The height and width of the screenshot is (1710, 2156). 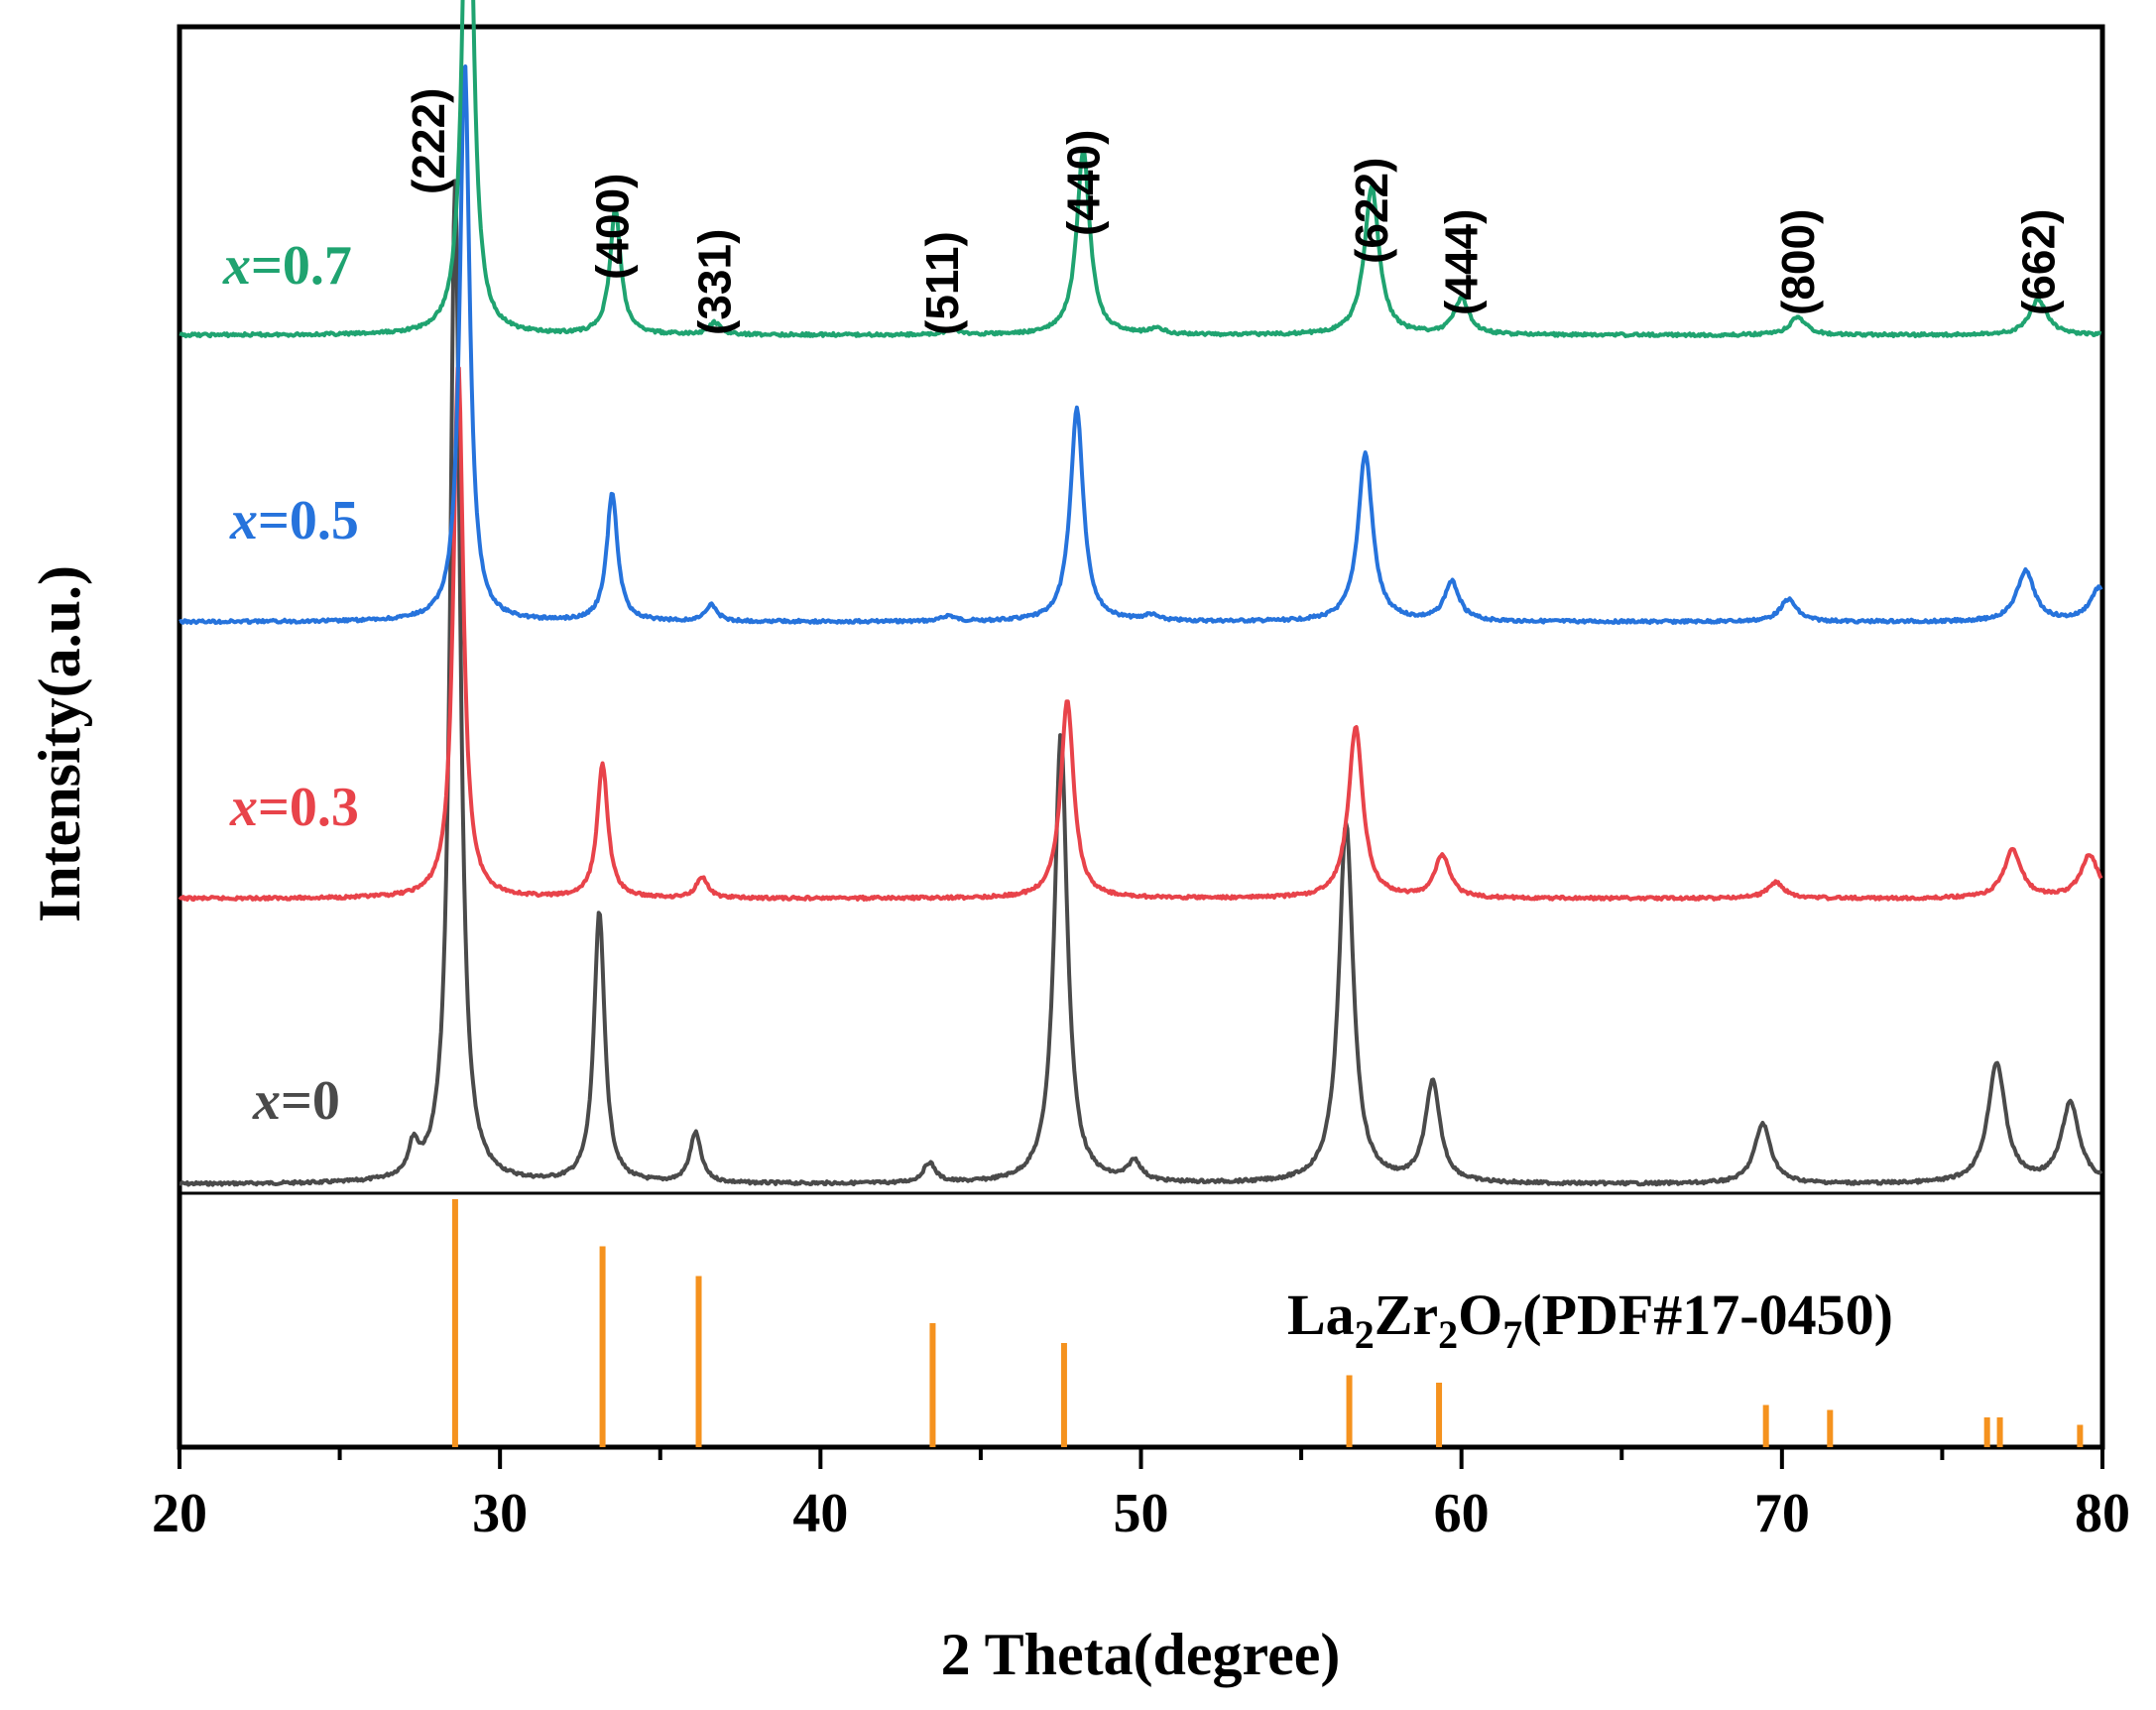 I want to click on x-tick-labels: 20 30 40 50 60 70 80, so click(x=1141, y=1514).